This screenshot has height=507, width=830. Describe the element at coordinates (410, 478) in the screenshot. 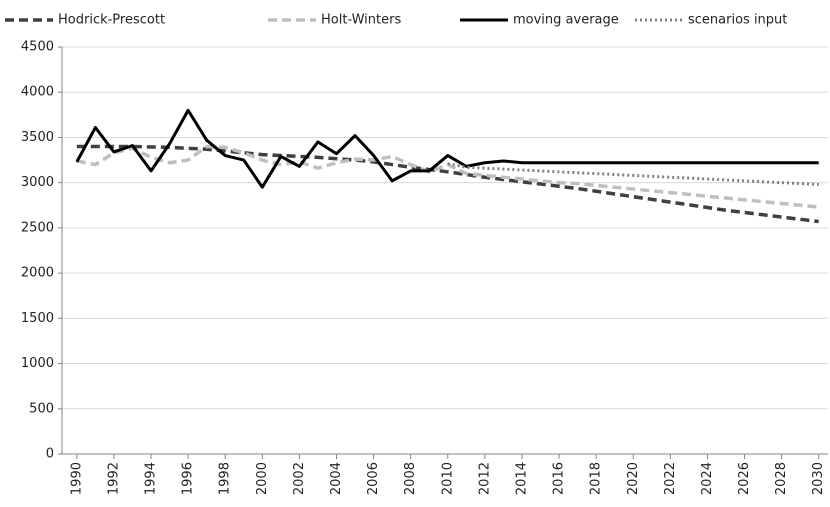

I see `x-tick-label: 2008` at that location.